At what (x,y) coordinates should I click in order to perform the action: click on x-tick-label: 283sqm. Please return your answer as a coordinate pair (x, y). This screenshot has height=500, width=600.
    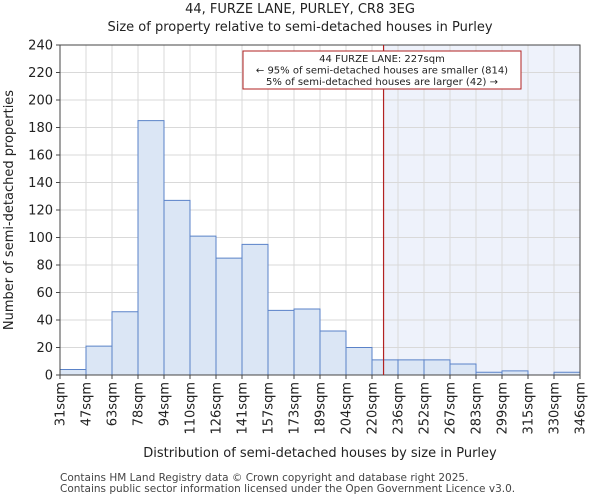
    Looking at the image, I should click on (477, 408).